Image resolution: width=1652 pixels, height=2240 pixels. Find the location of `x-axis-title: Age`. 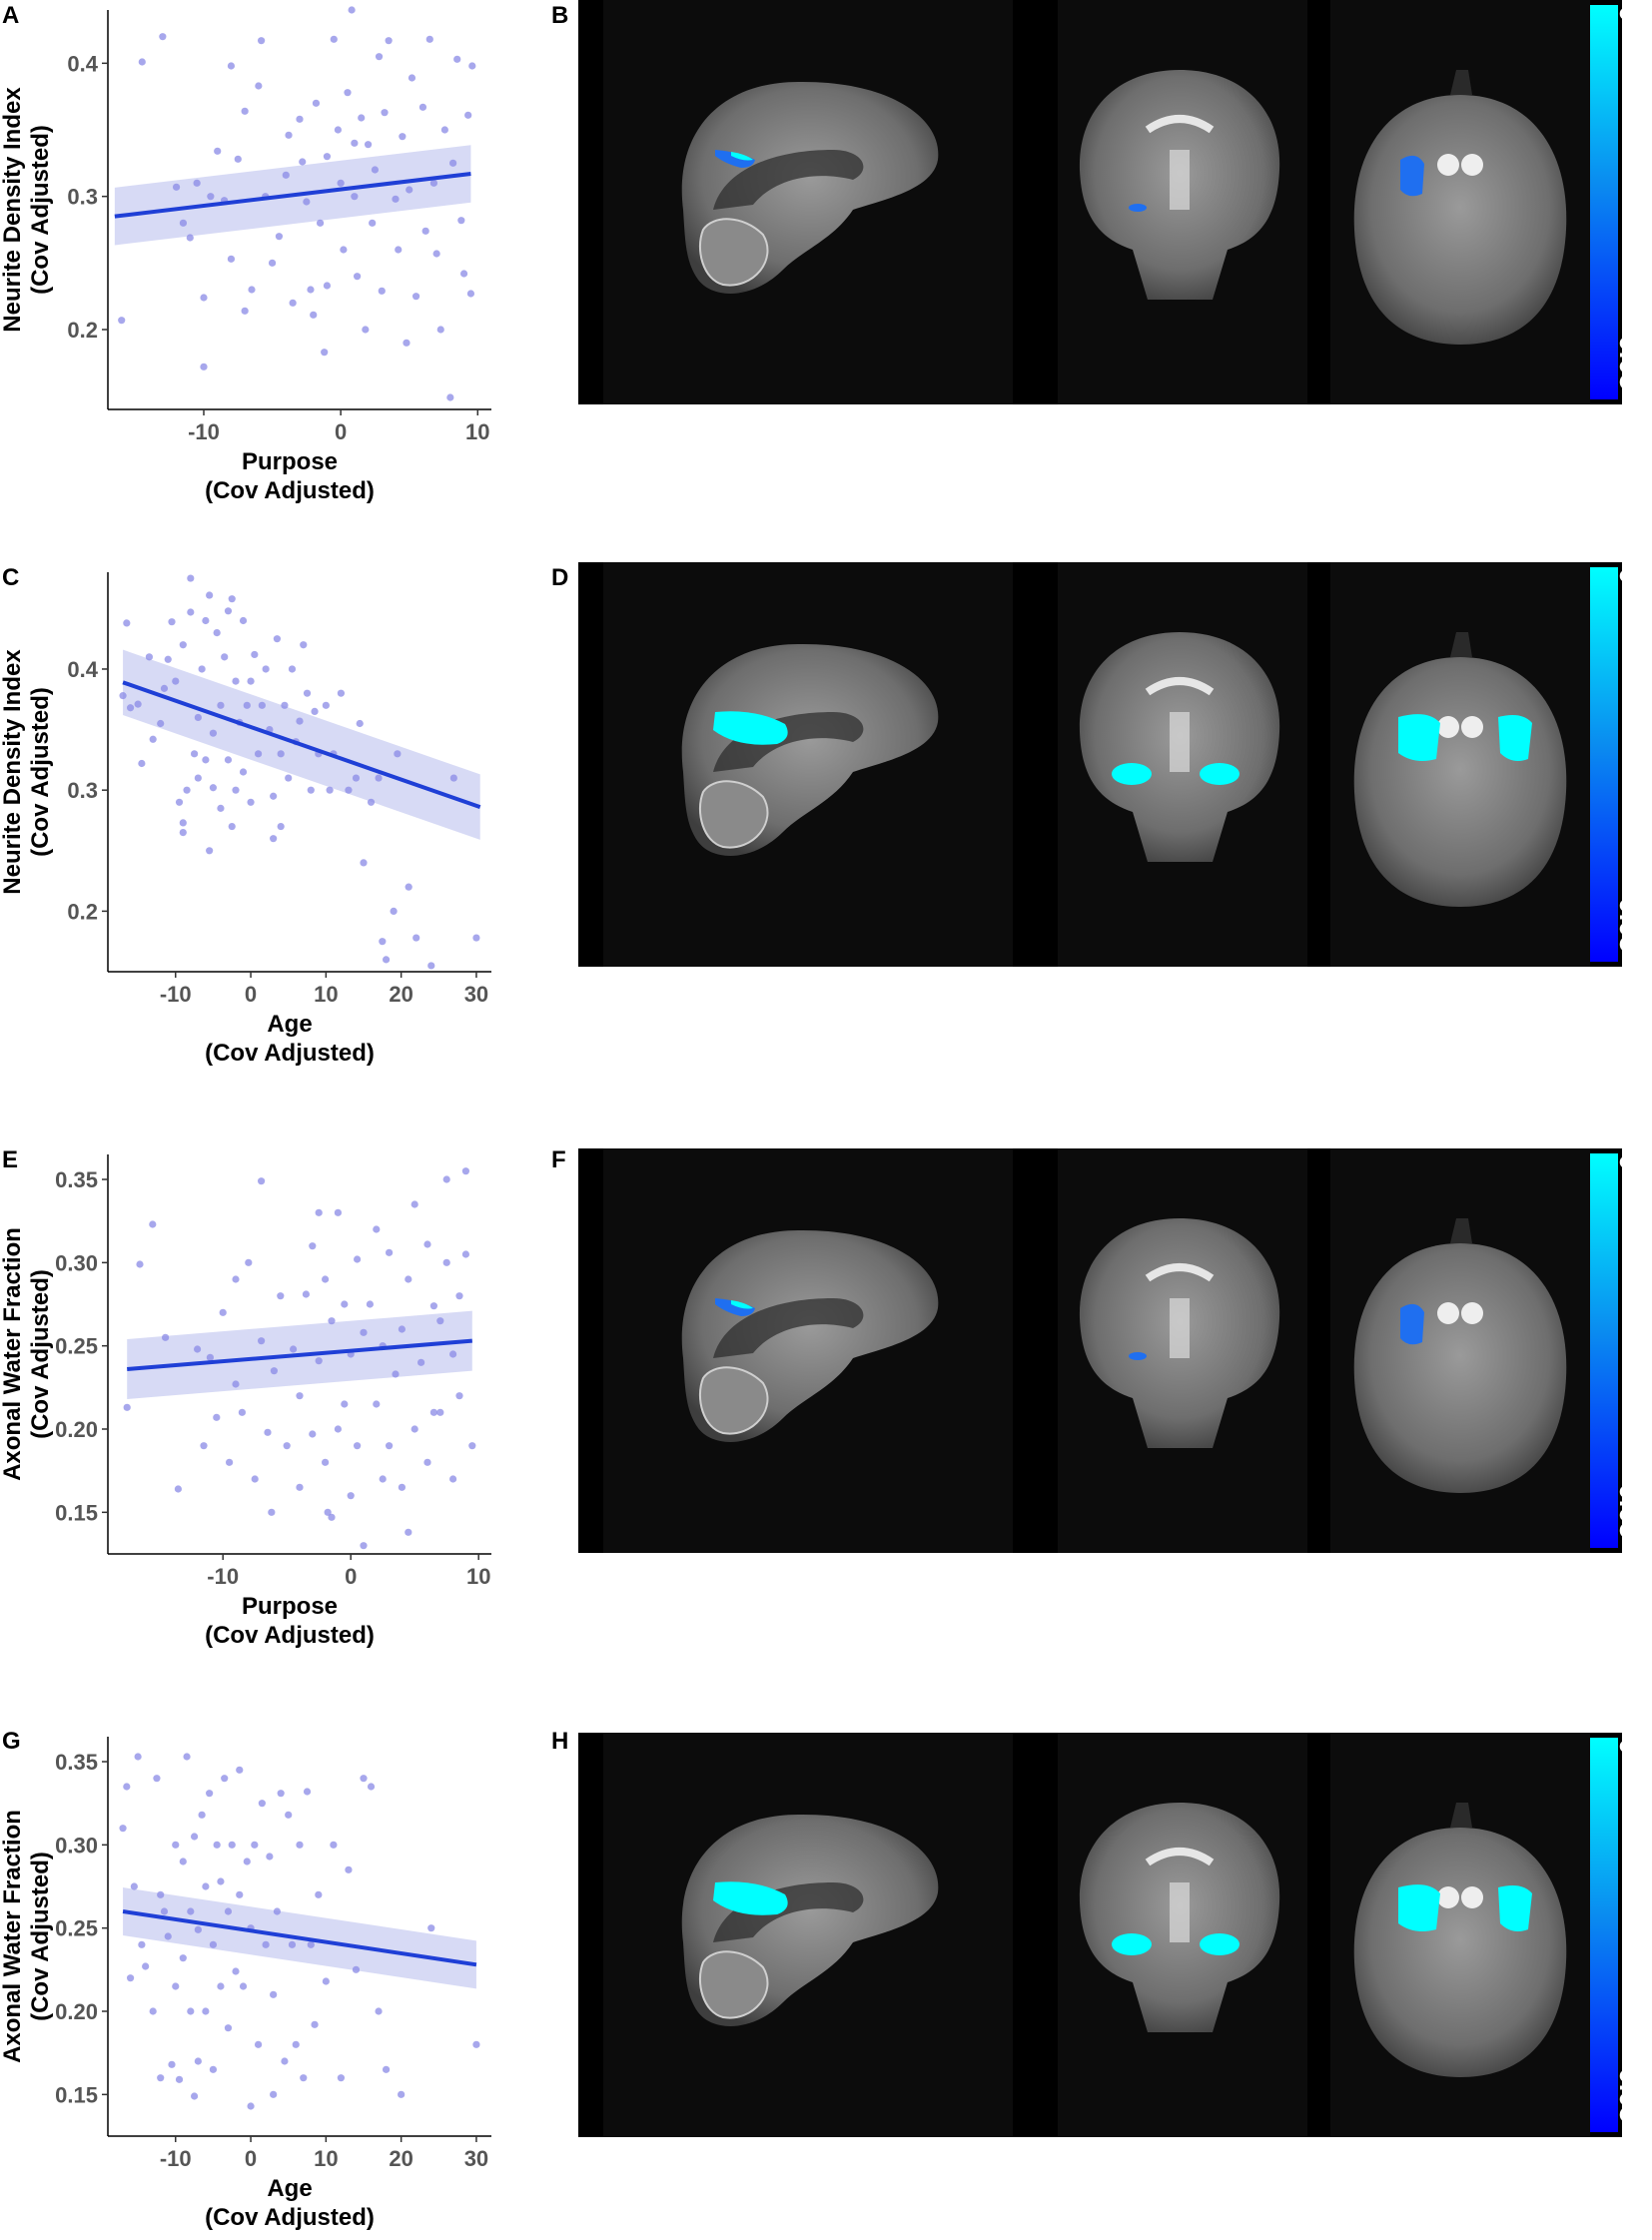

x-axis-title: Age is located at coordinates (289, 2189).